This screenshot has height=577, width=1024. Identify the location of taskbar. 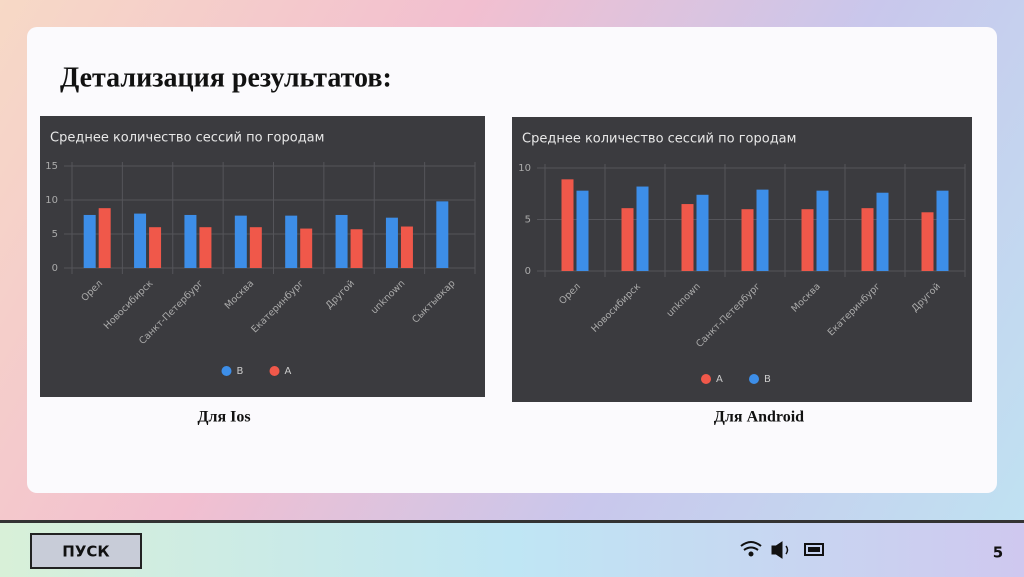
(512, 548).